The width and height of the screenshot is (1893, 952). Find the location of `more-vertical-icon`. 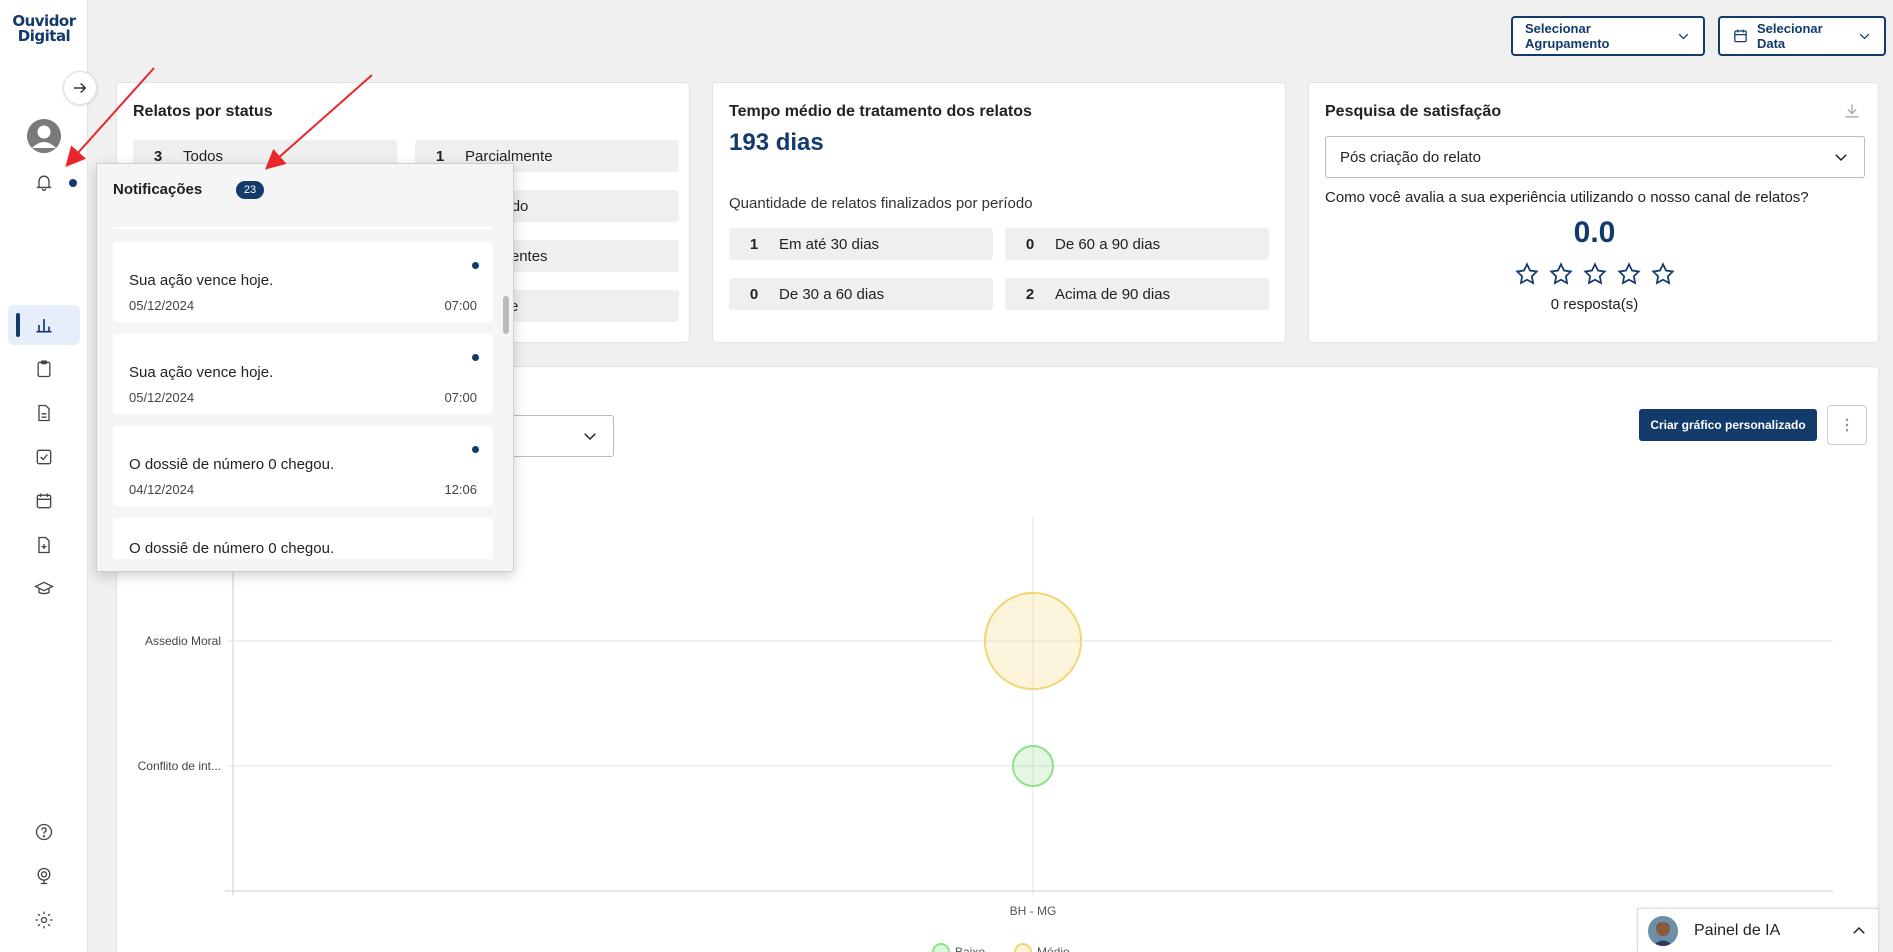

more-vertical-icon is located at coordinates (1847, 425).